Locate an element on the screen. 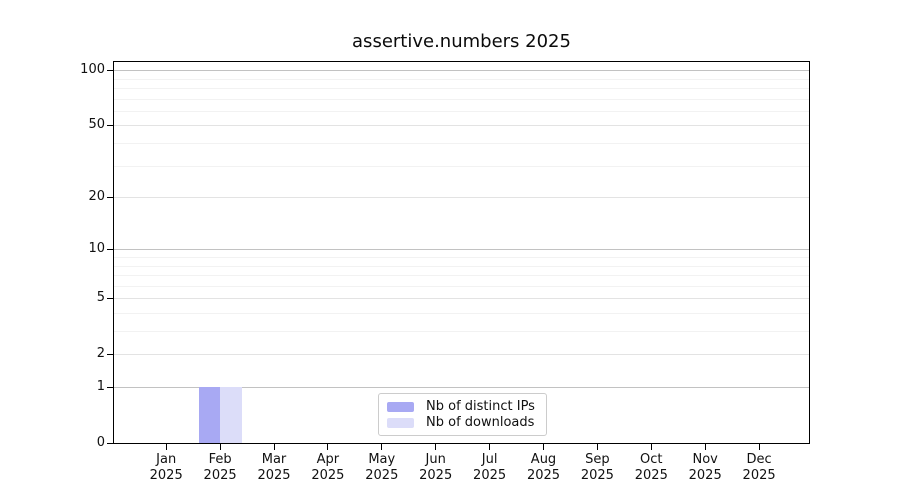 This screenshot has height=500, width=900. x-tick-label: Jan 2025 is located at coordinates (166, 468).